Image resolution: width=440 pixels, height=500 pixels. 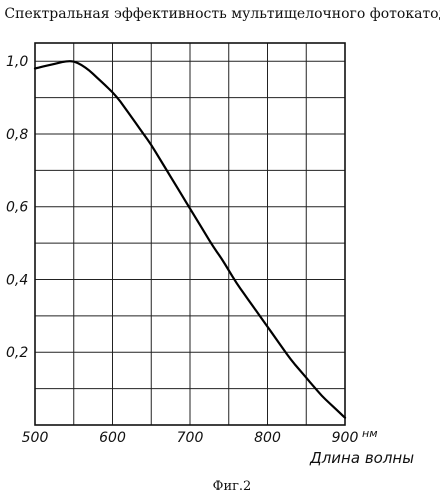 I want to click on x-tick-labels: 500 600 700 800 900, so click(x=190, y=438).